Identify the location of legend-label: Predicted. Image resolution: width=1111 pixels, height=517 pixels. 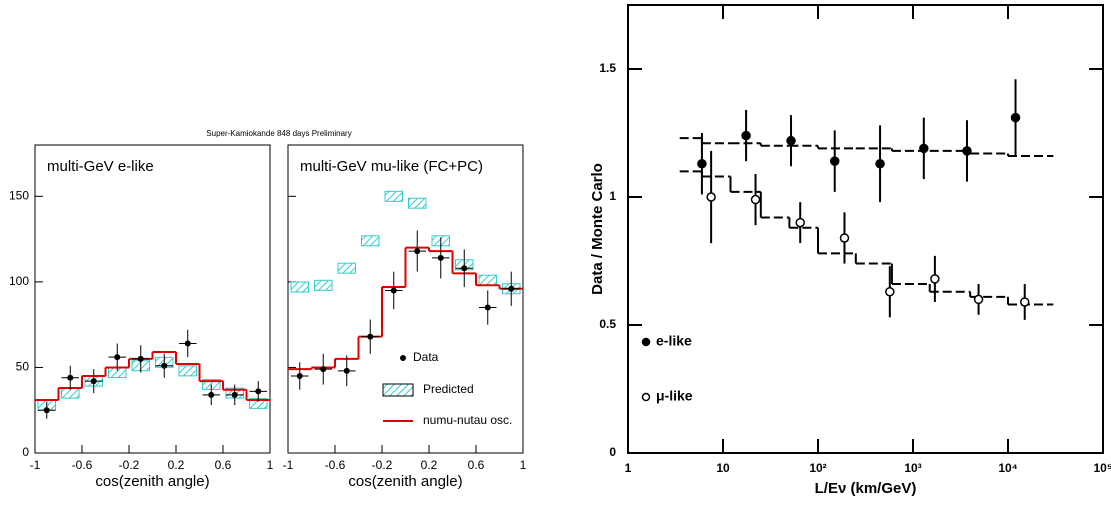
(448, 389).